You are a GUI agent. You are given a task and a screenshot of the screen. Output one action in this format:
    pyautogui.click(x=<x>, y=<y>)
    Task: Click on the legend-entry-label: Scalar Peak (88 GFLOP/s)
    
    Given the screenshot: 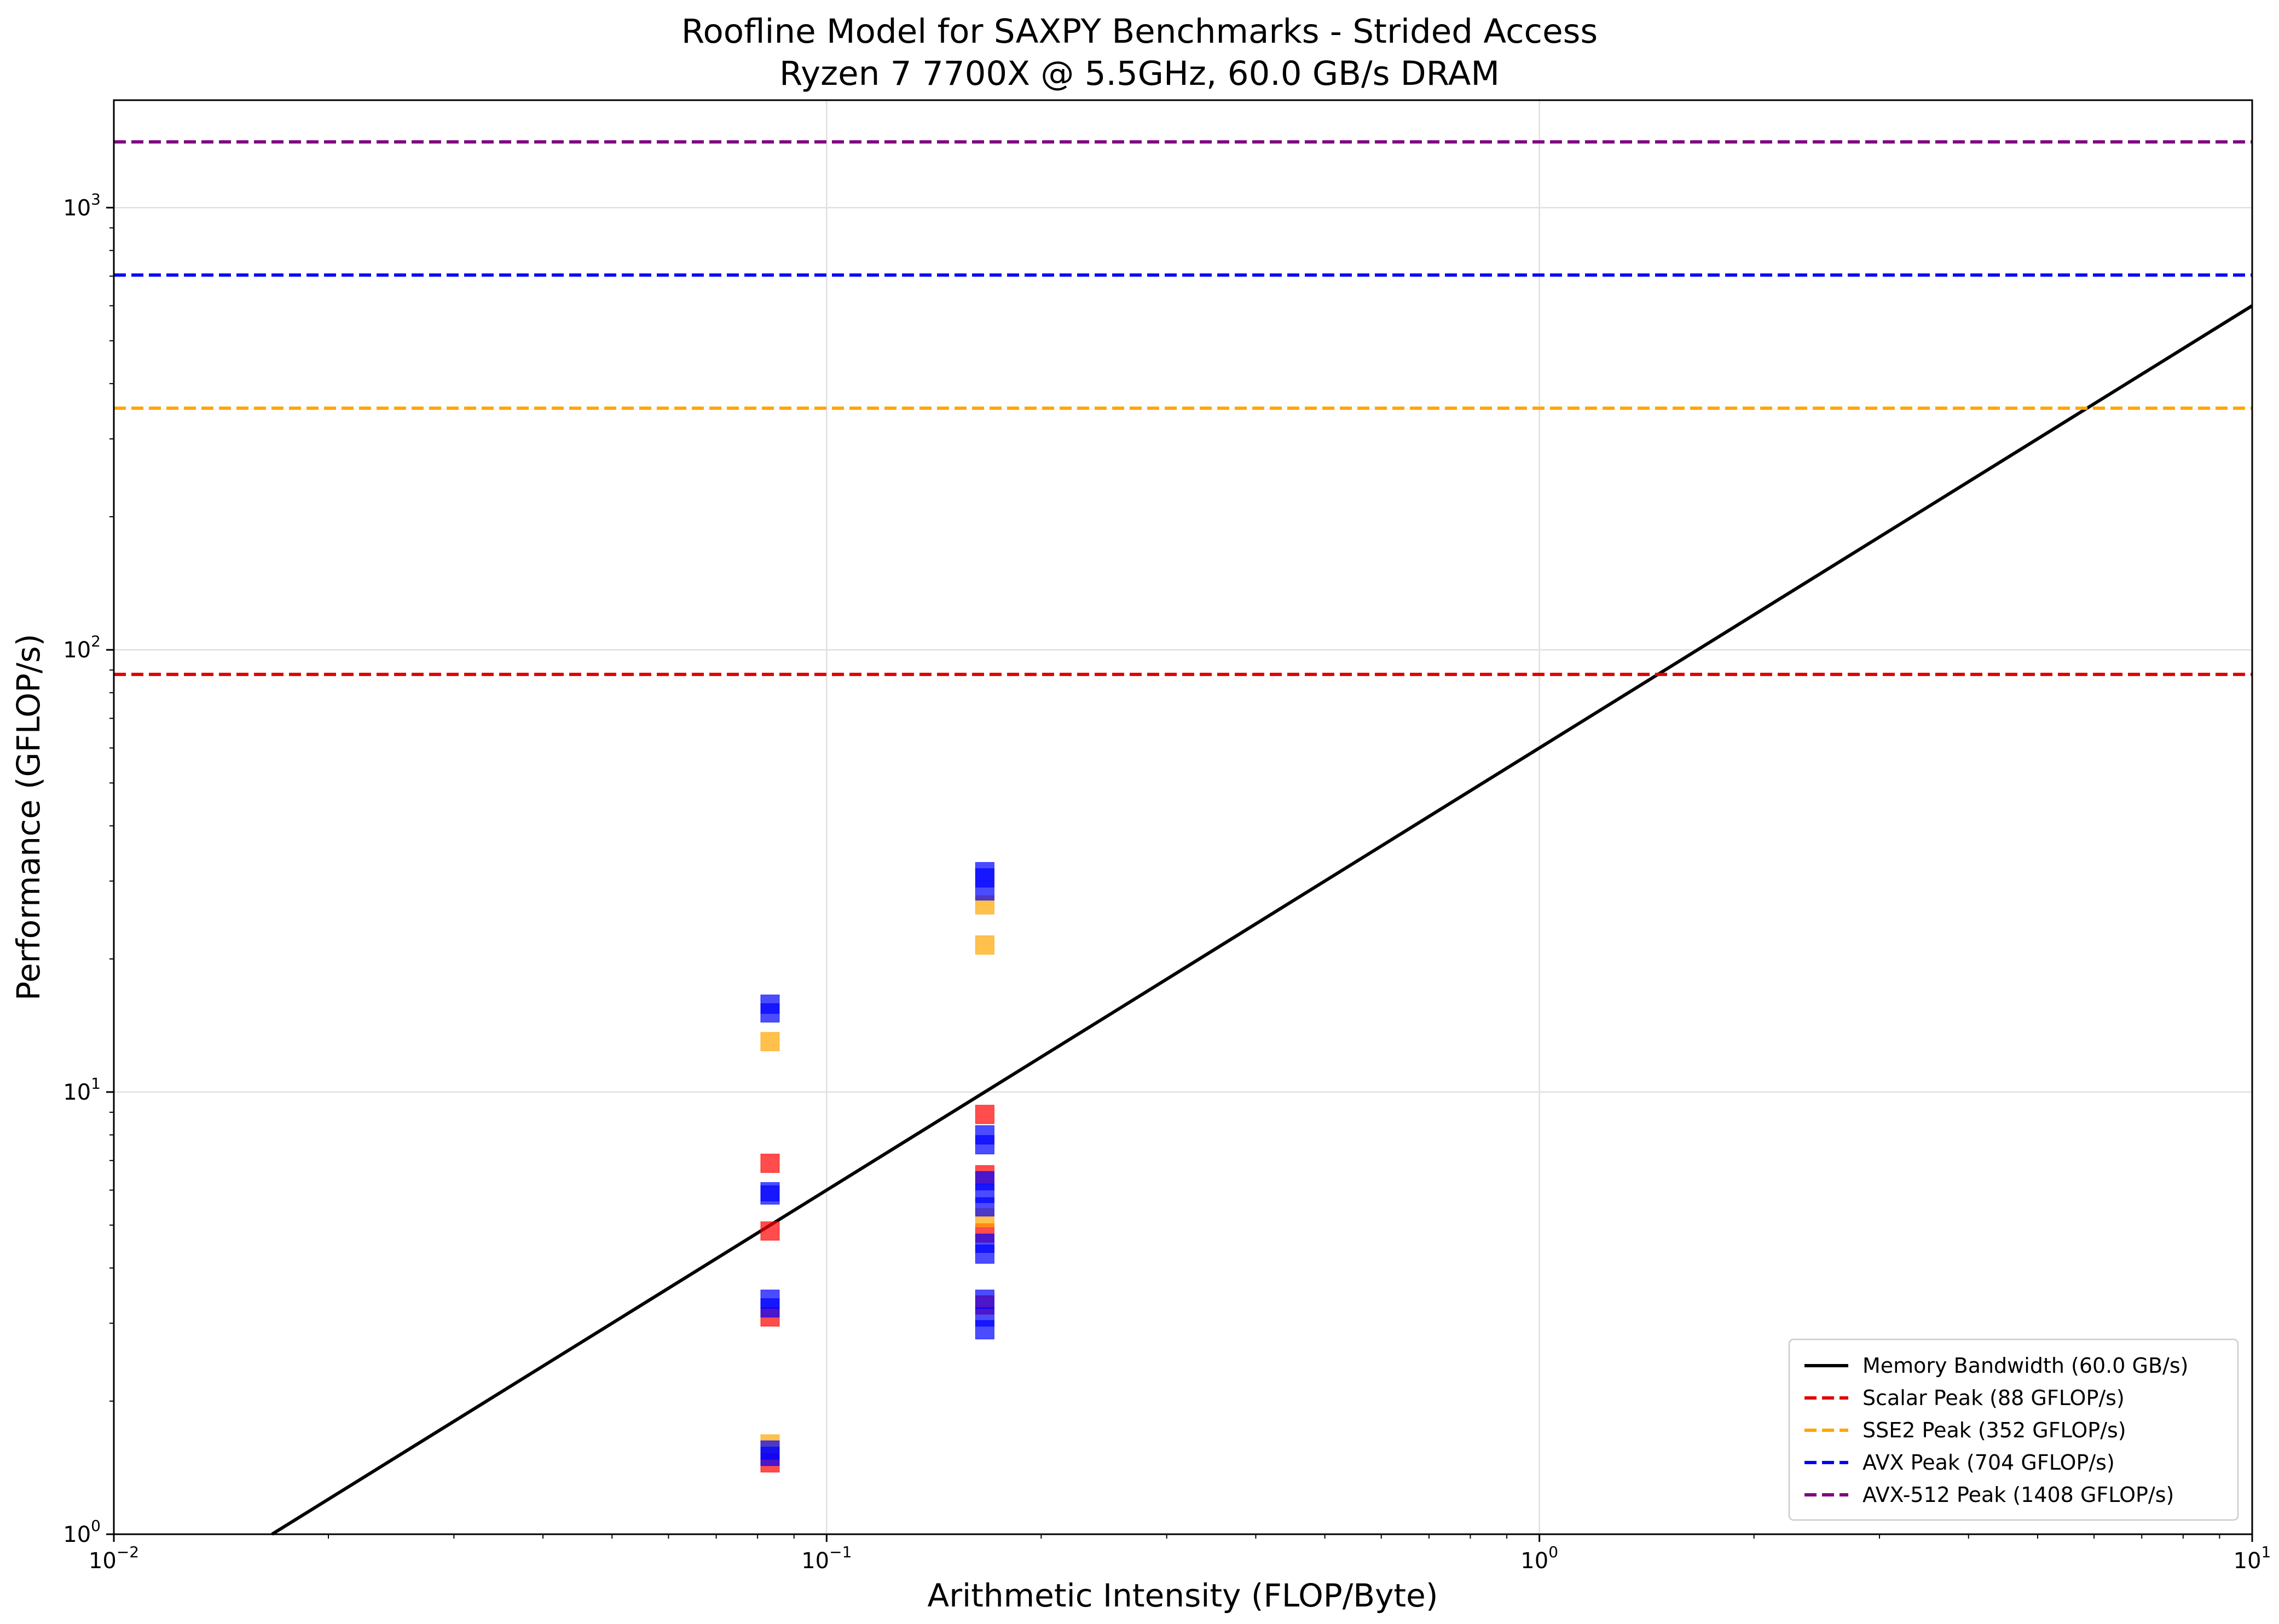 What is the action you would take?
    pyautogui.click(x=1993, y=1398)
    